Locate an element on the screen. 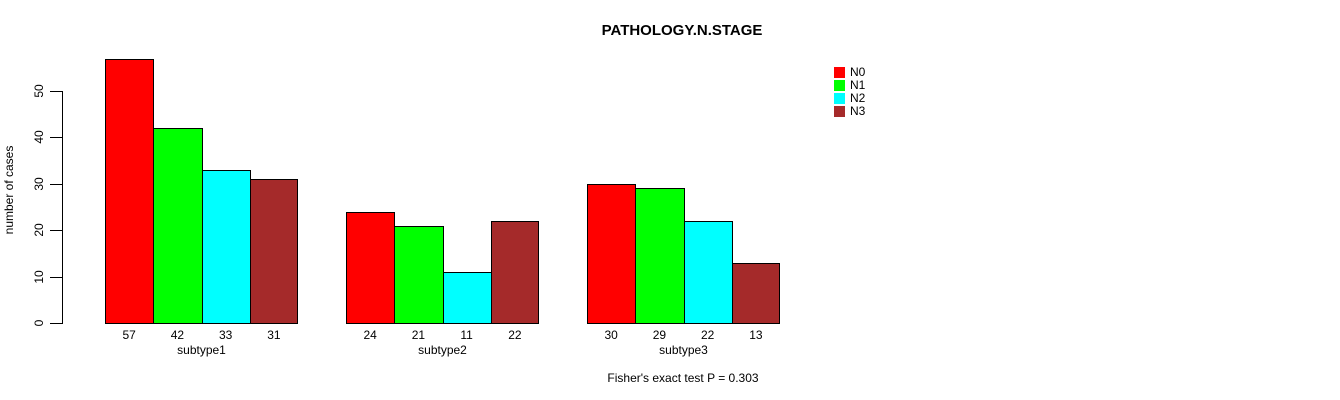 The width and height of the screenshot is (1340, 400). bar-N3-subtype1 is located at coordinates (273, 251).